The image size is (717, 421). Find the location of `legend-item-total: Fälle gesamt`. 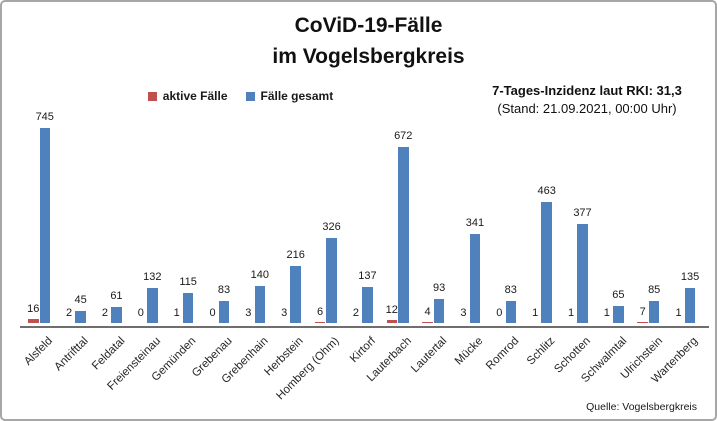

legend-item-total: Fälle gesamt is located at coordinates (289, 96).